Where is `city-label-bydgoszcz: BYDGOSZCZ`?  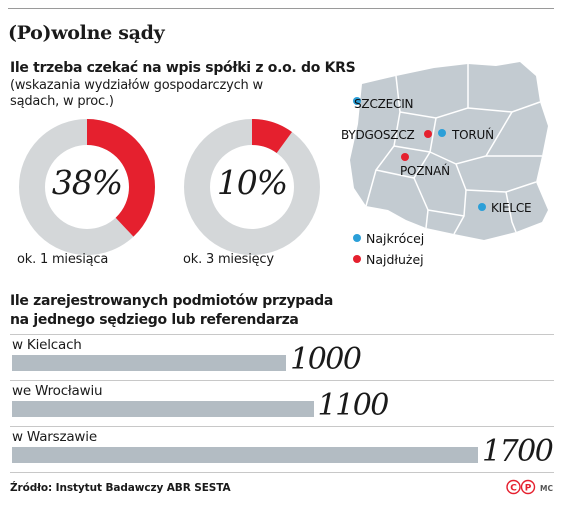
city-label-bydgoszcz: BYDGOSZCZ is located at coordinates (378, 135).